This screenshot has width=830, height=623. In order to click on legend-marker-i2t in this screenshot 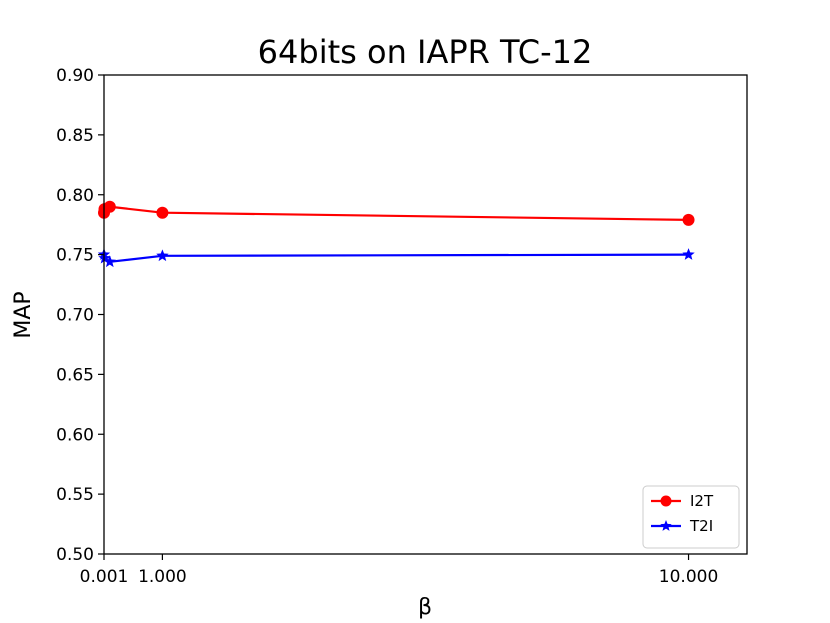, I will do `click(666, 501)`.